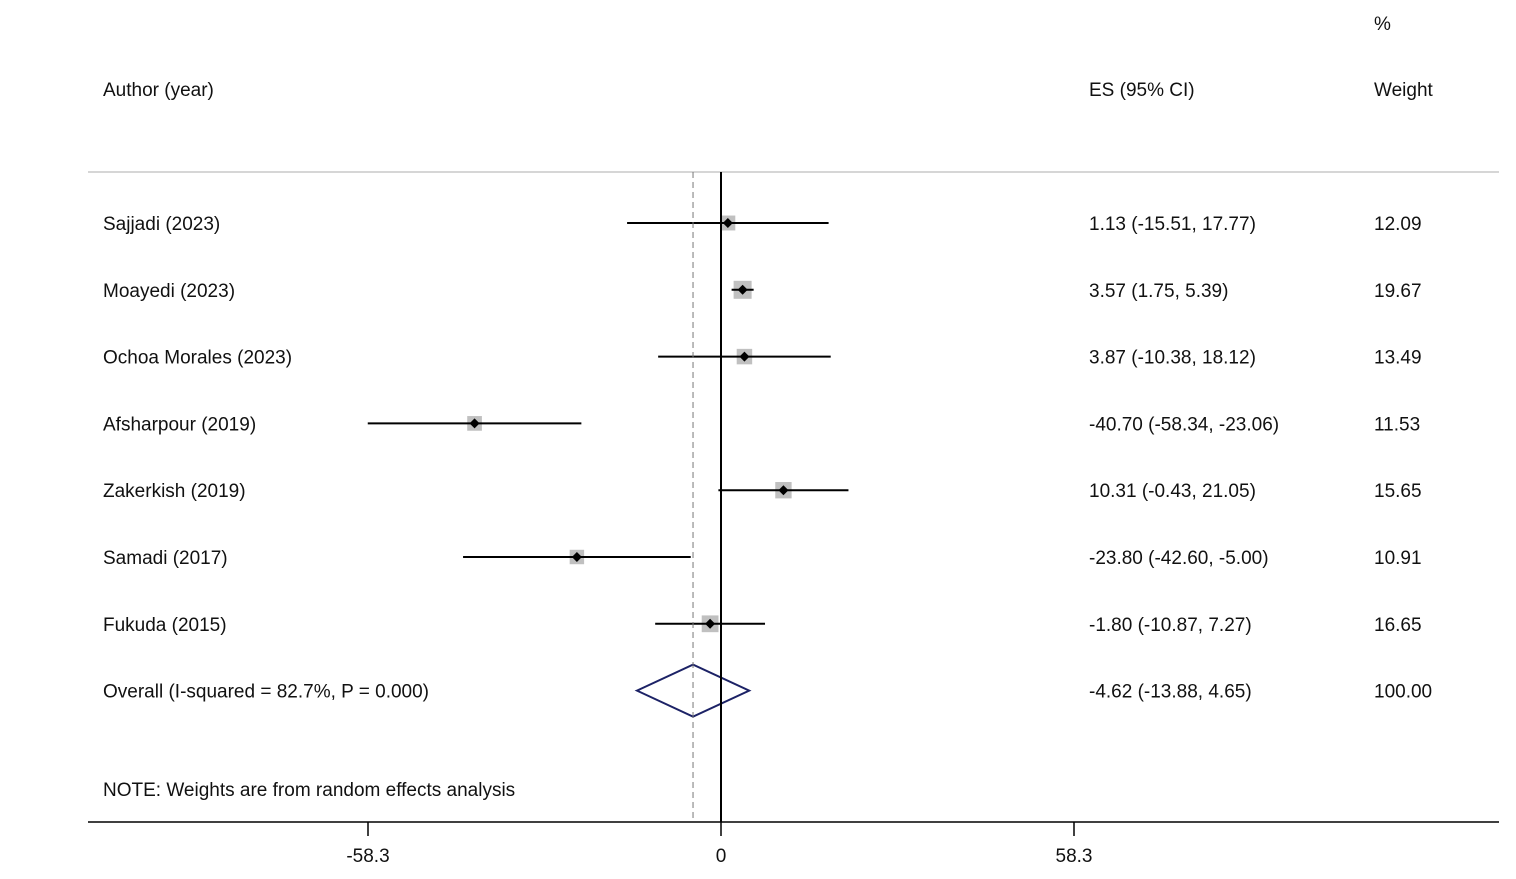 Image resolution: width=1516 pixels, height=879 pixels. What do you see at coordinates (165, 625) in the screenshot?
I see `study-label: Fukuda (2015)` at bounding box center [165, 625].